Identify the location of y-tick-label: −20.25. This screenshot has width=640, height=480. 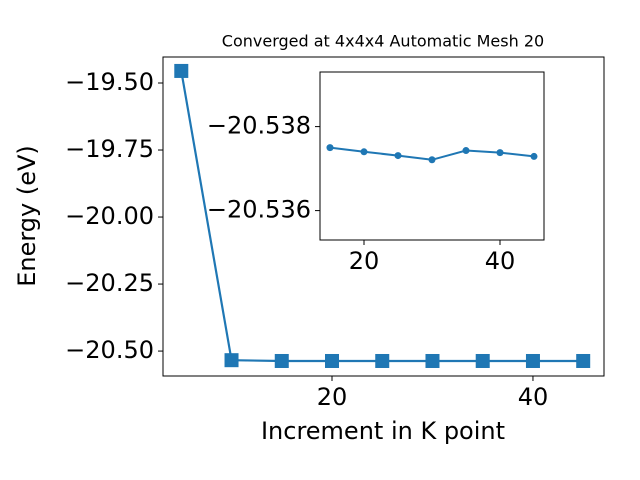
(109, 283).